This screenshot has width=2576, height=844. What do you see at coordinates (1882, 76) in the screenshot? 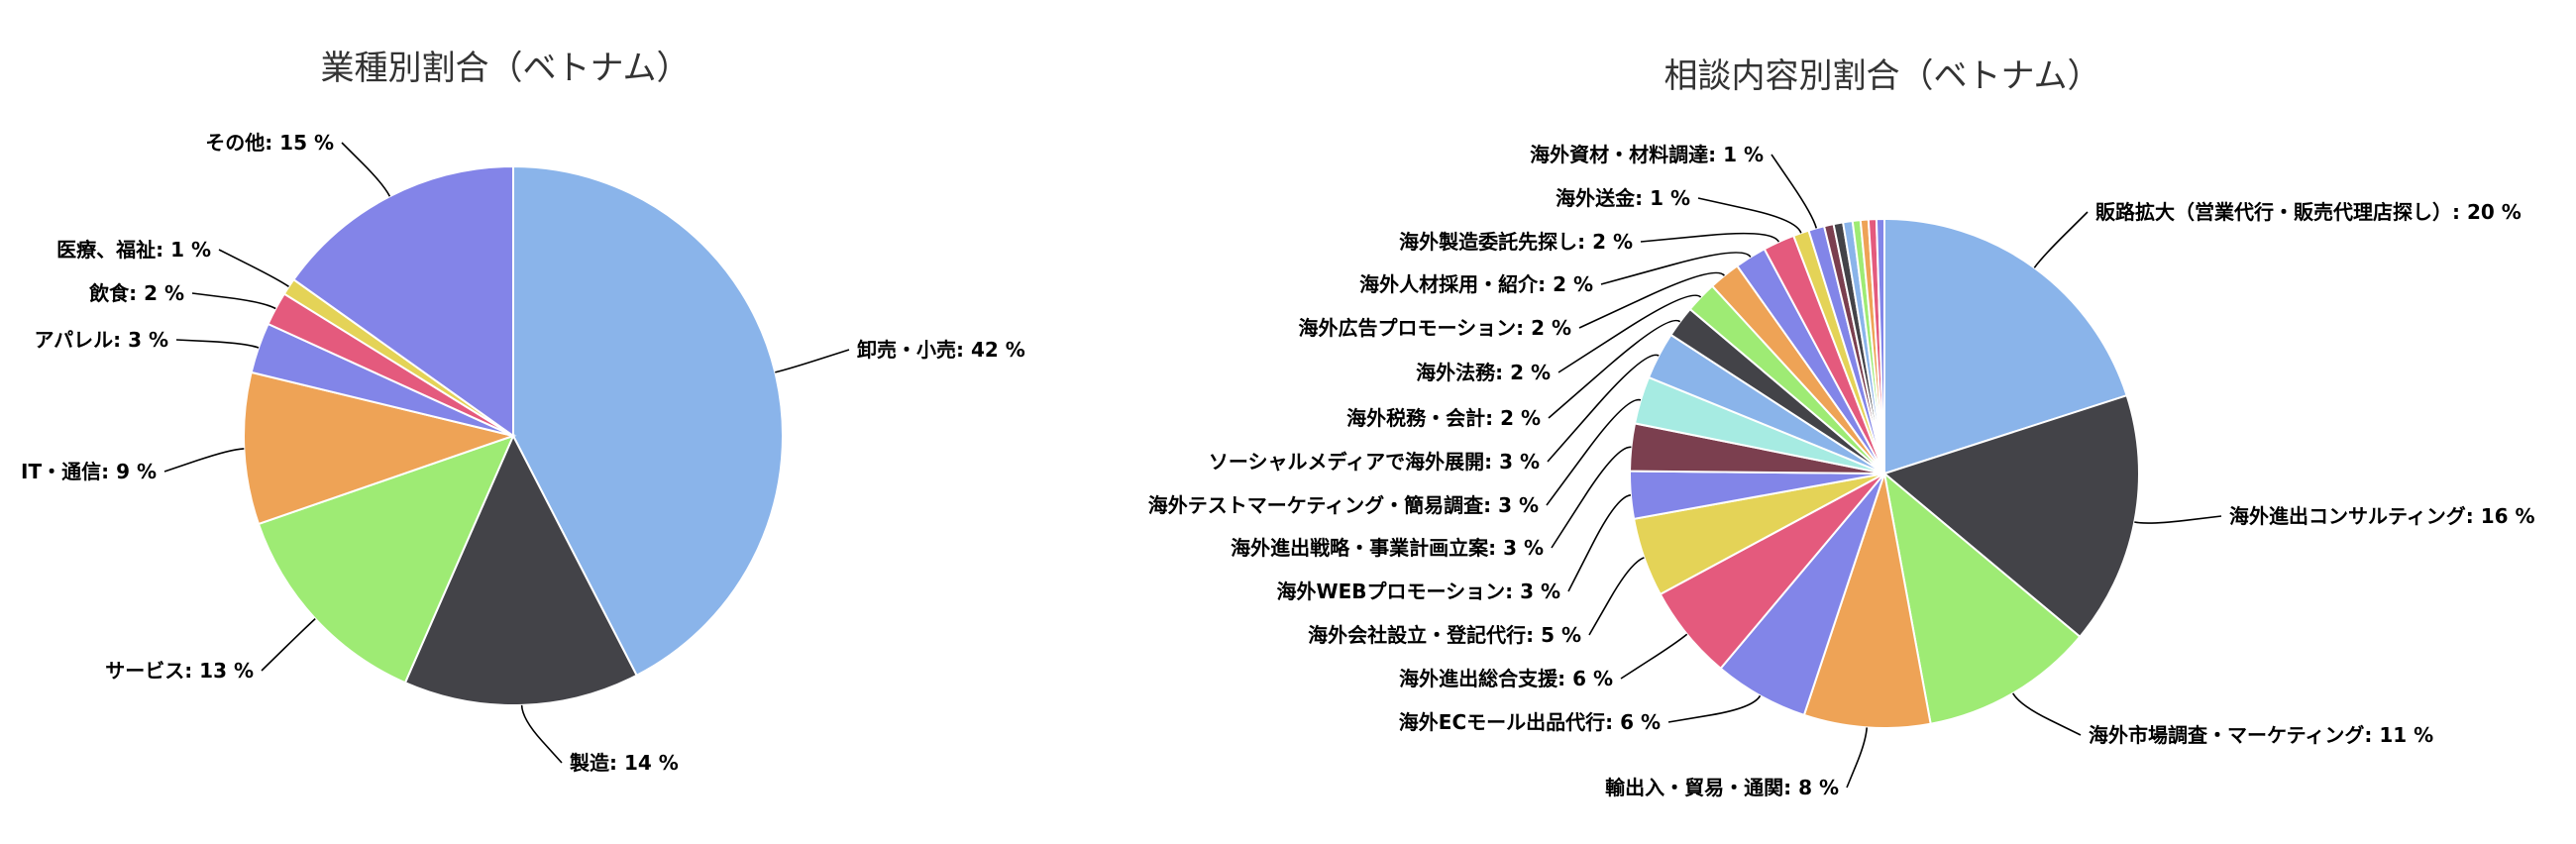
I see `chart-title-consultation: 相談内容別割合（ベトナム）` at bounding box center [1882, 76].